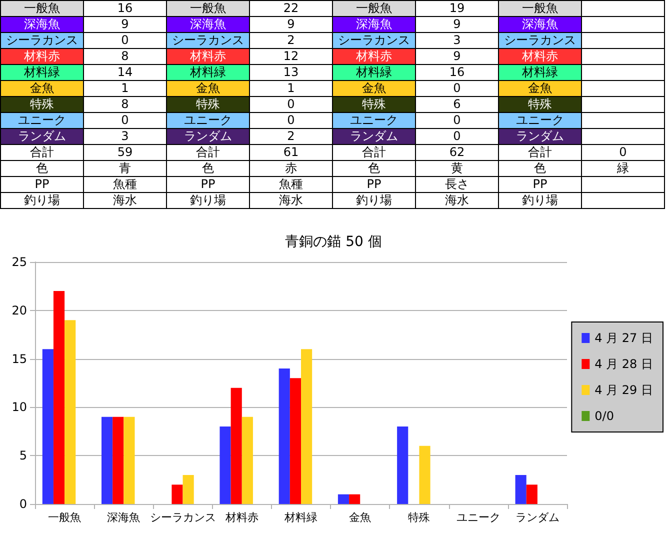 The image size is (667, 540). What do you see at coordinates (419, 517) in the screenshot?
I see `x-tick-label: 特殊` at bounding box center [419, 517].